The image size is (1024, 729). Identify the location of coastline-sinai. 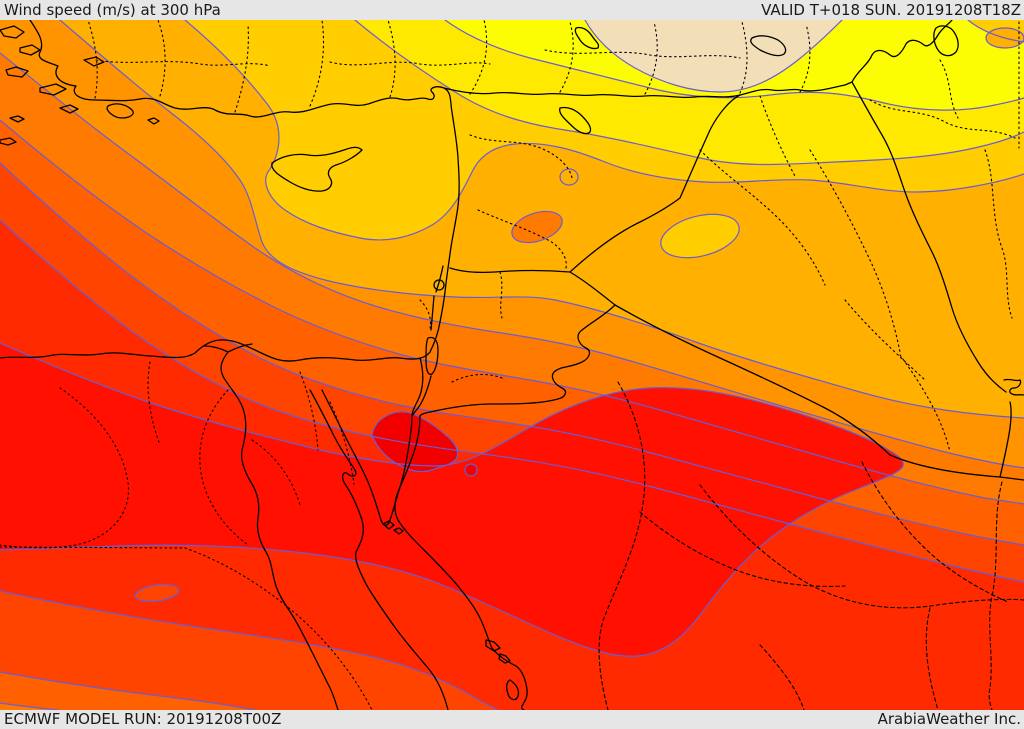
(367, 457).